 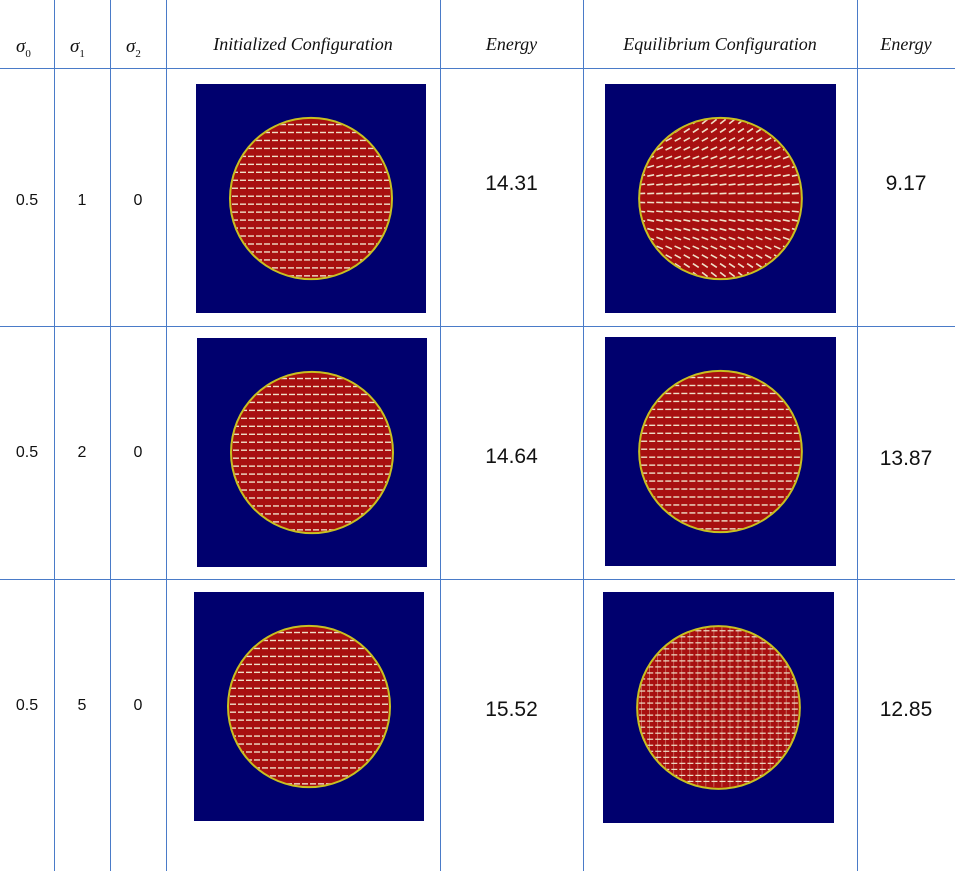 What do you see at coordinates (906, 183) in the screenshot?
I see `row1-energy-equilibrium: 9.17` at bounding box center [906, 183].